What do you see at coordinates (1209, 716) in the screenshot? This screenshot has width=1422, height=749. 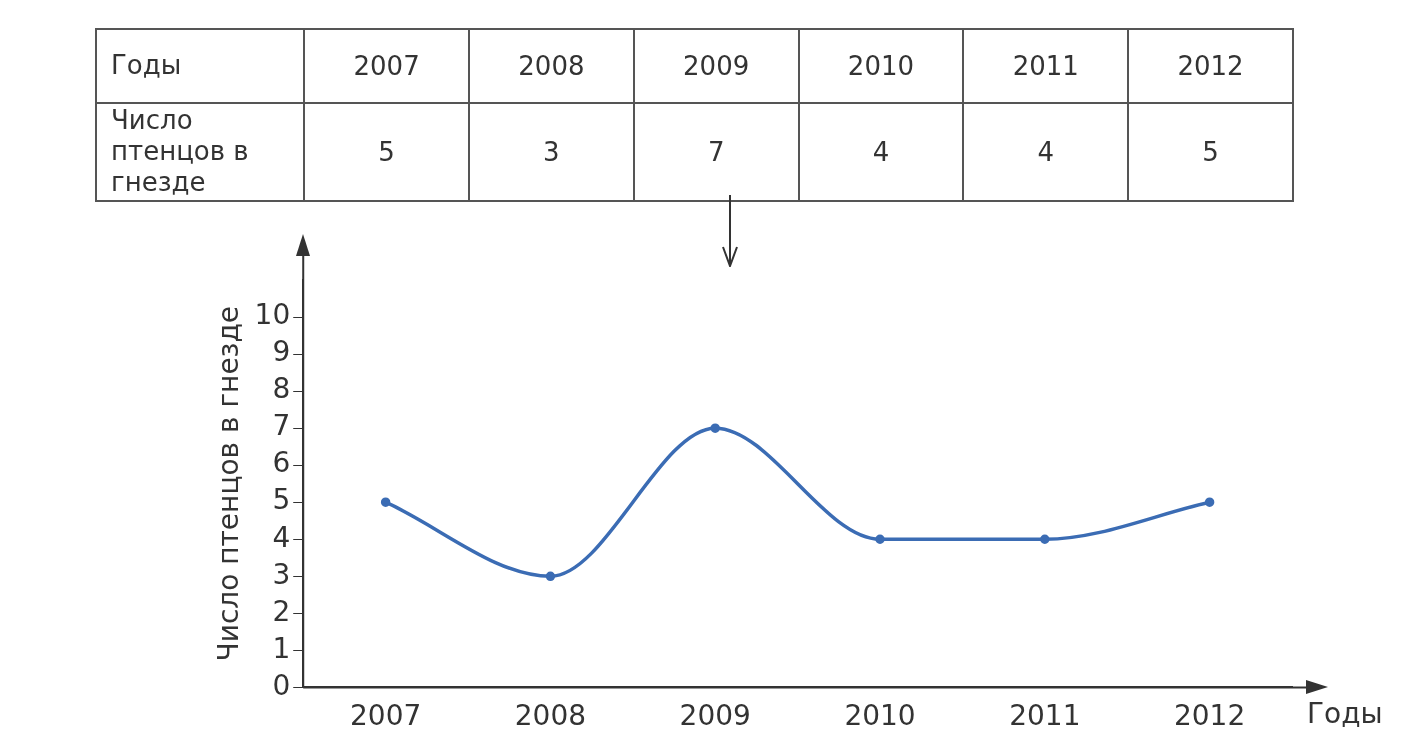 I see `x-tick-label: 2012` at bounding box center [1209, 716].